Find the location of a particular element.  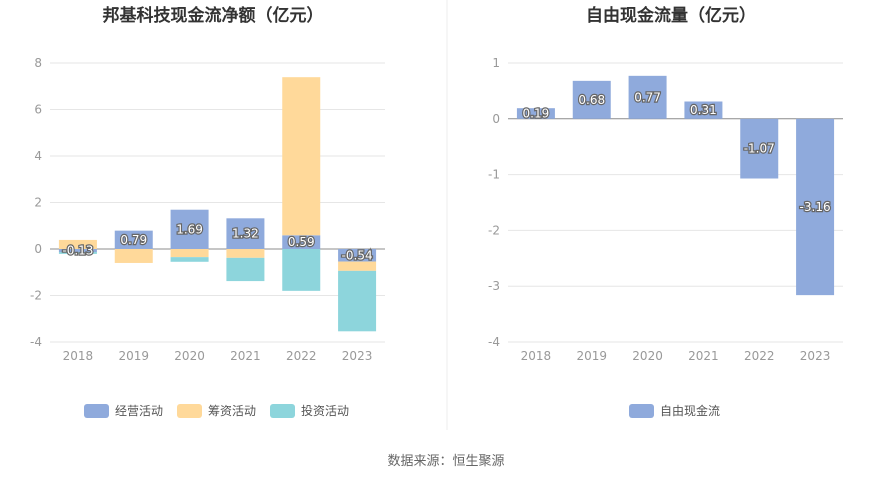

bar-自由现金流-2018 is located at coordinates (535, 113).